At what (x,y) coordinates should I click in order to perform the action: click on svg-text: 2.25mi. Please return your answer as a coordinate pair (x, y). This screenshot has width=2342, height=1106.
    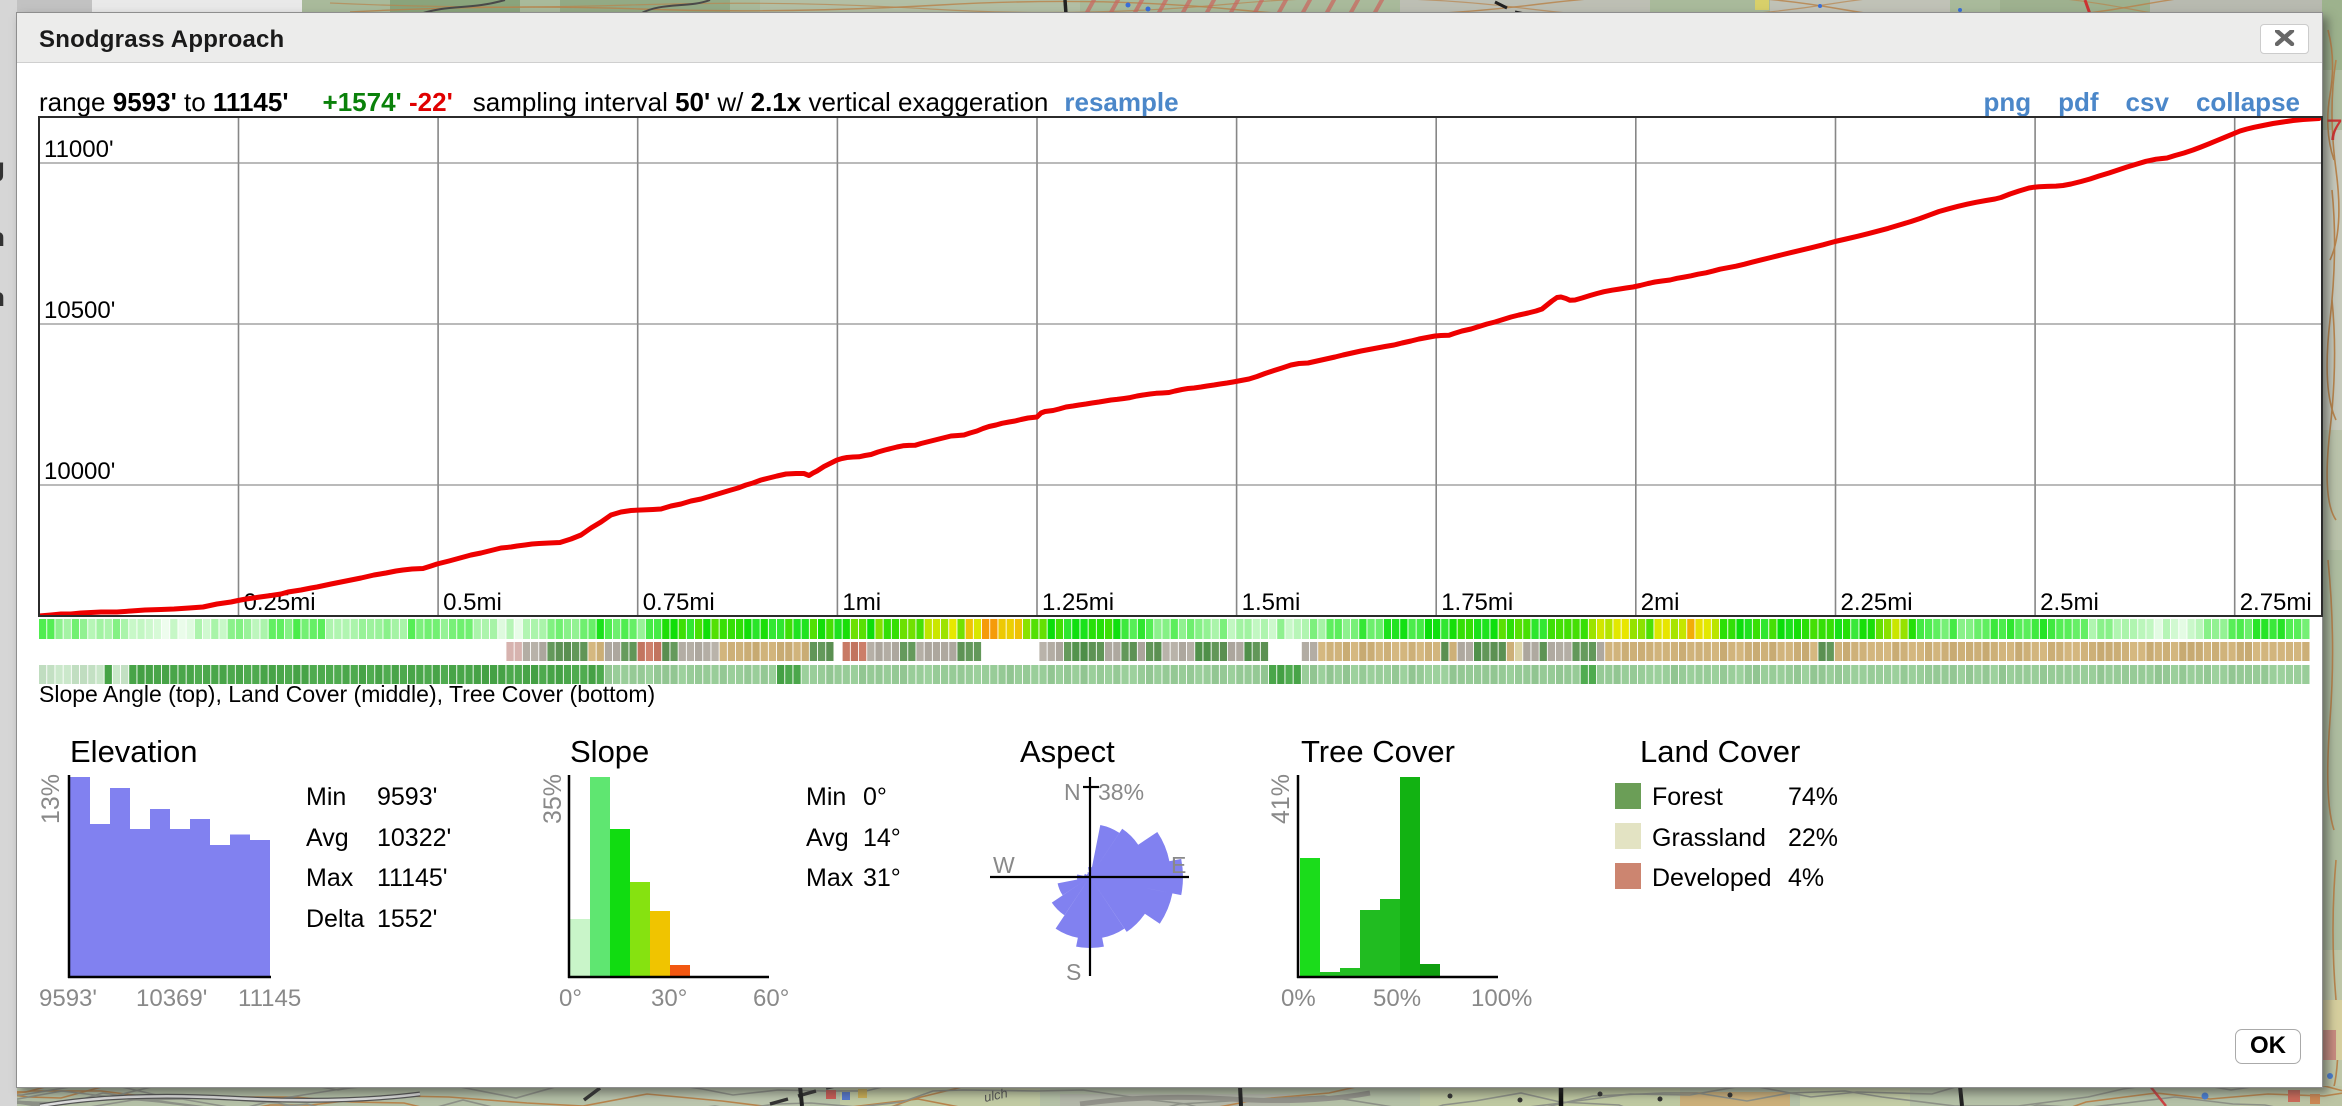
    Looking at the image, I should click on (1877, 602).